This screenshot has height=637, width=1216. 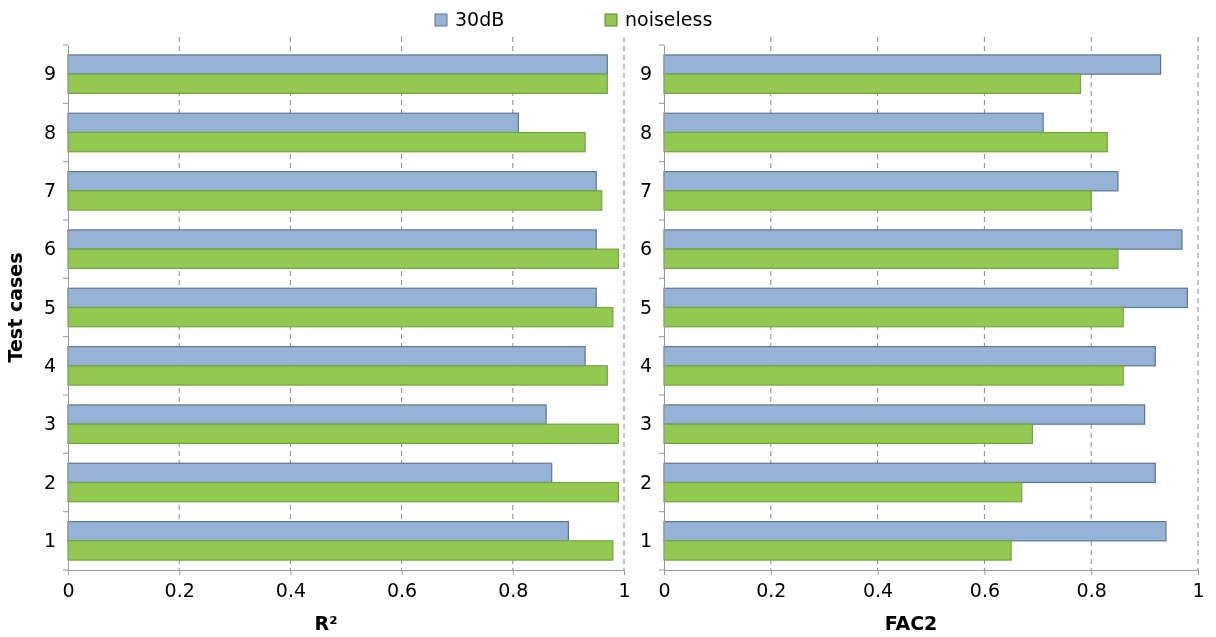 I want to click on y-axis-title: Test cases, so click(x=15, y=307).